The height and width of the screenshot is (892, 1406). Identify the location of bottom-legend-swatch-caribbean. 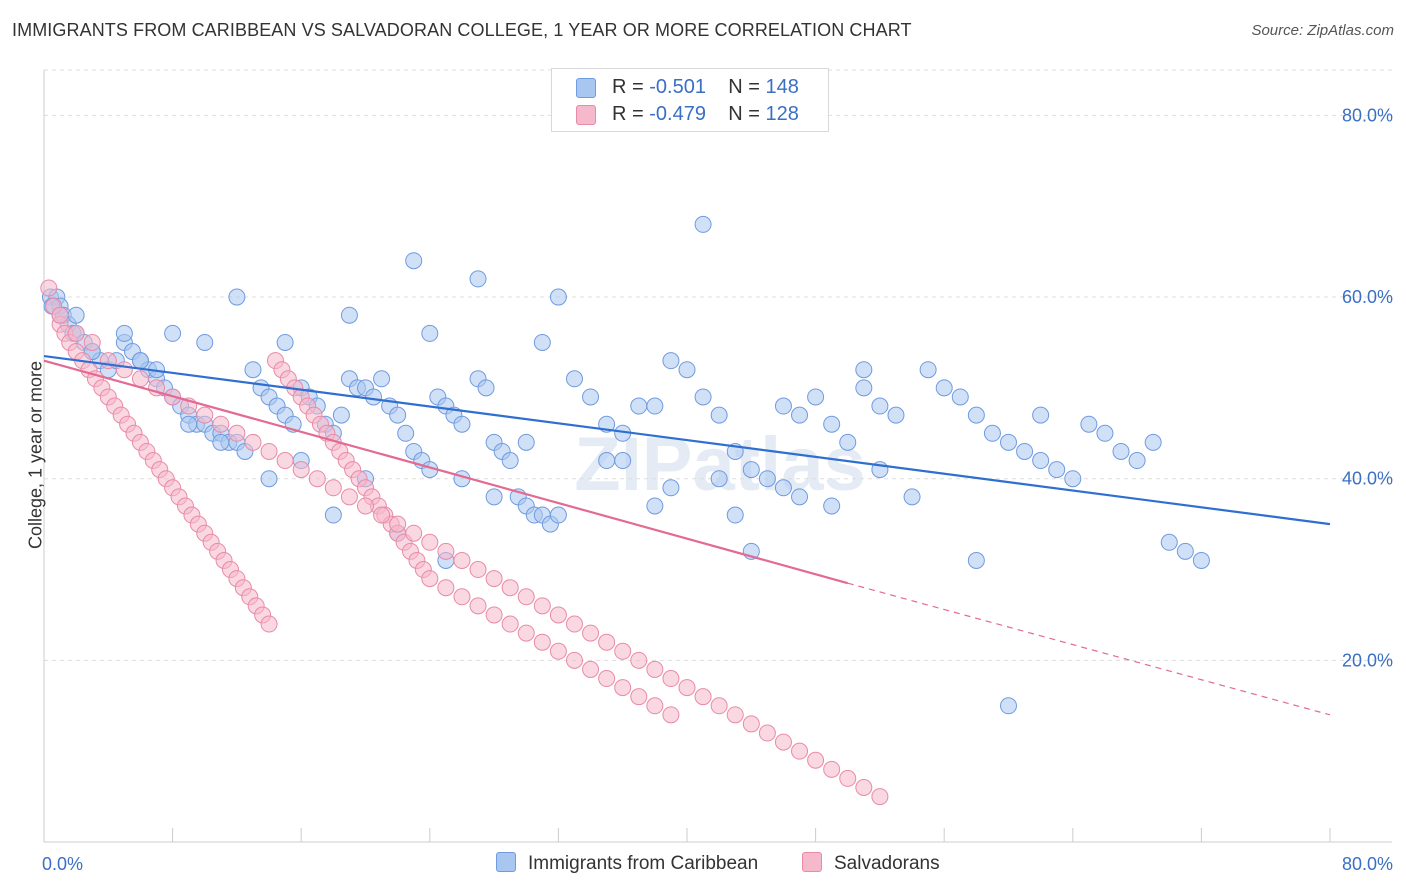
(506, 862).